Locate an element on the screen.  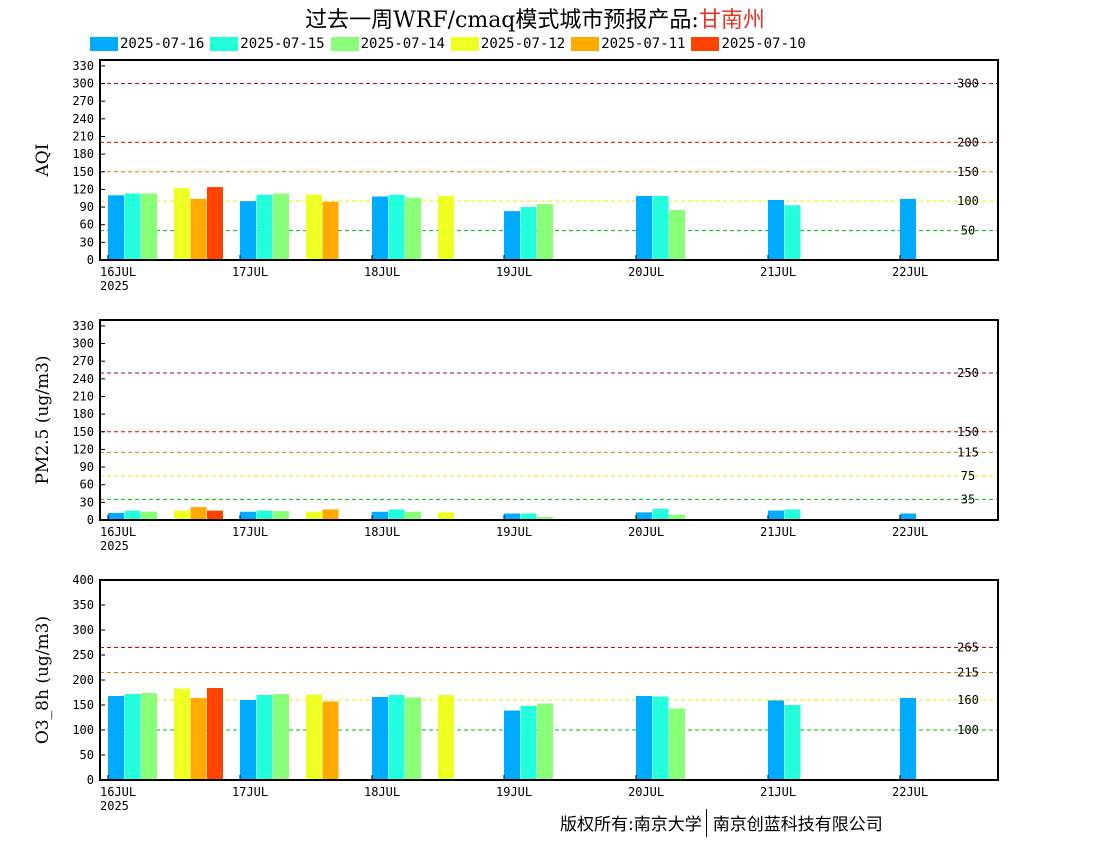
chart-title: 过去一周WRF/cmaq模式城市预报产品:甘南州 is located at coordinates (535, 18).